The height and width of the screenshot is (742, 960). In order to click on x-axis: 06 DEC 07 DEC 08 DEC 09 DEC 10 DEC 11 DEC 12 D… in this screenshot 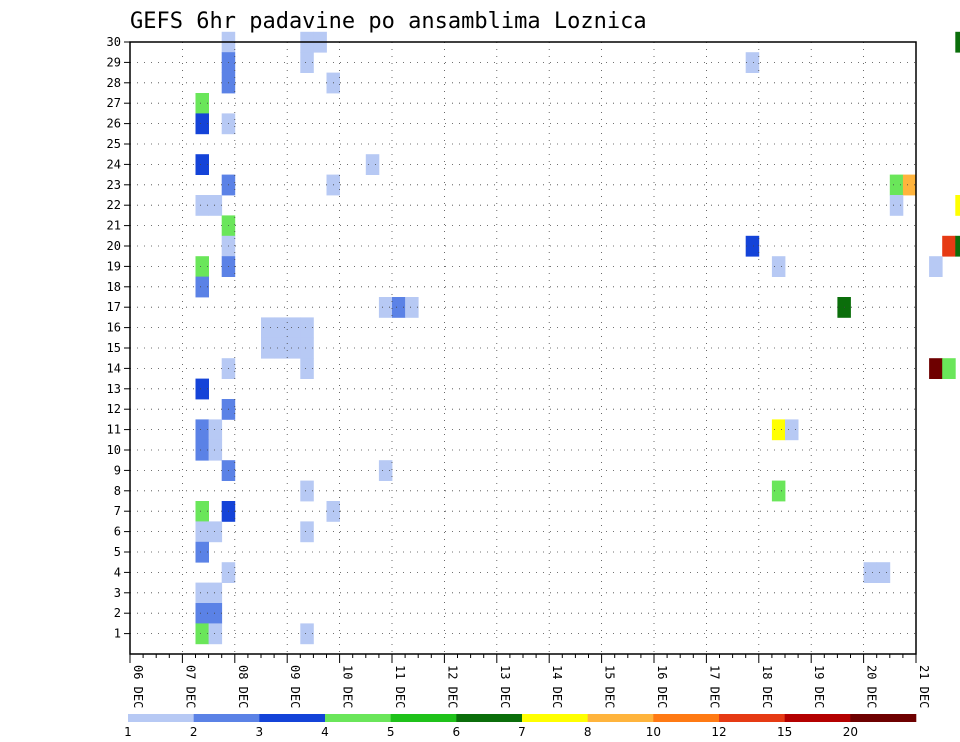, I will do `click(530, 681)`.